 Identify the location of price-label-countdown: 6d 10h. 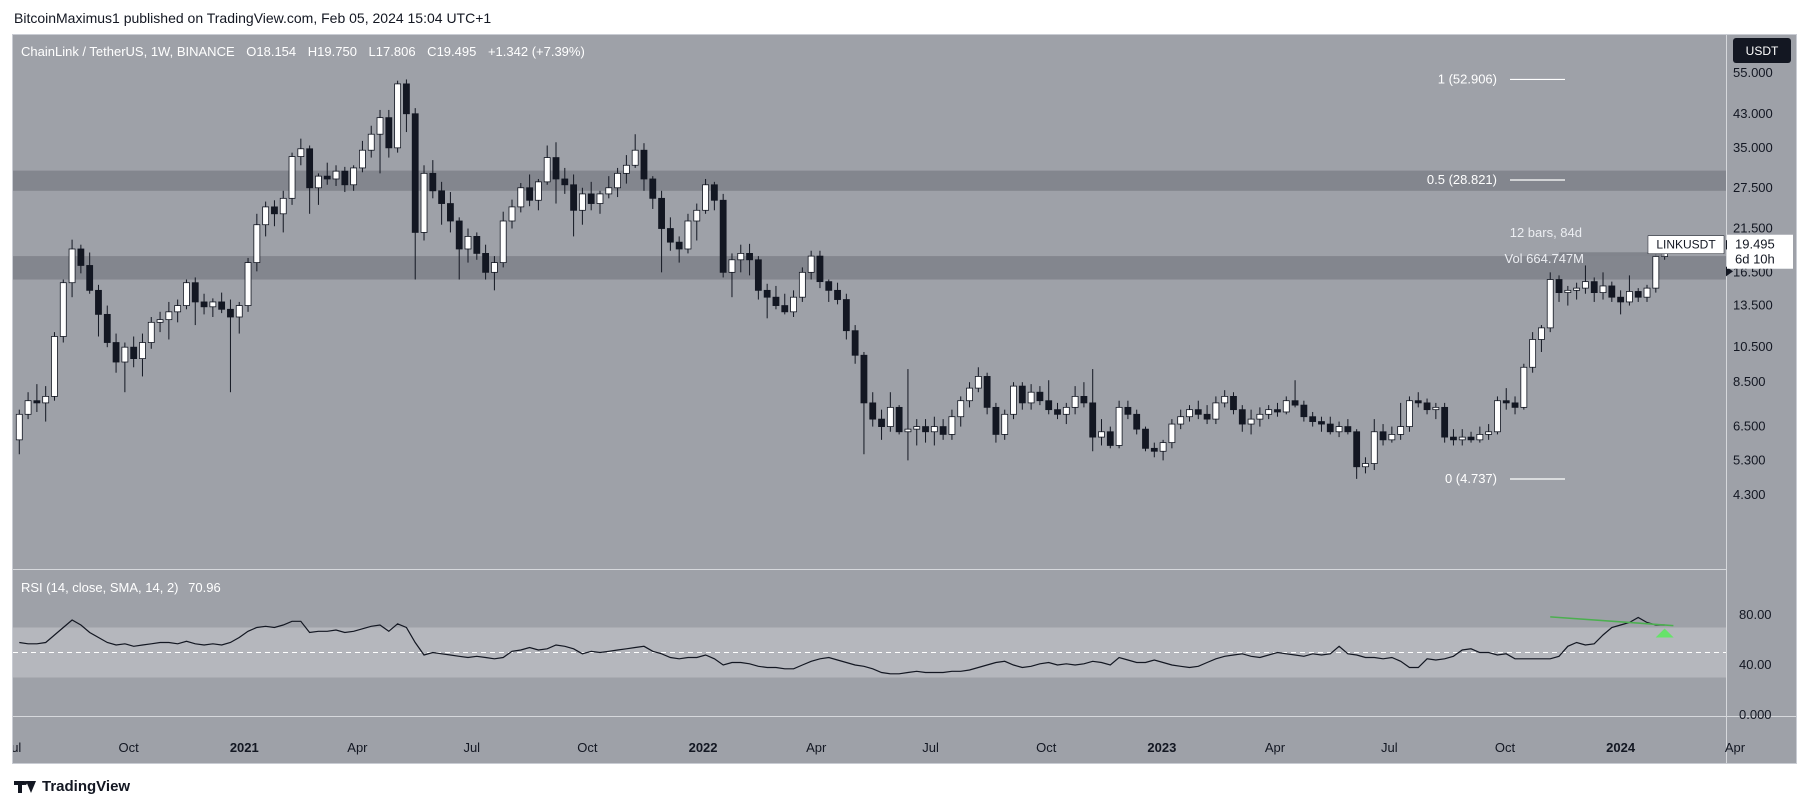
(1755, 259).